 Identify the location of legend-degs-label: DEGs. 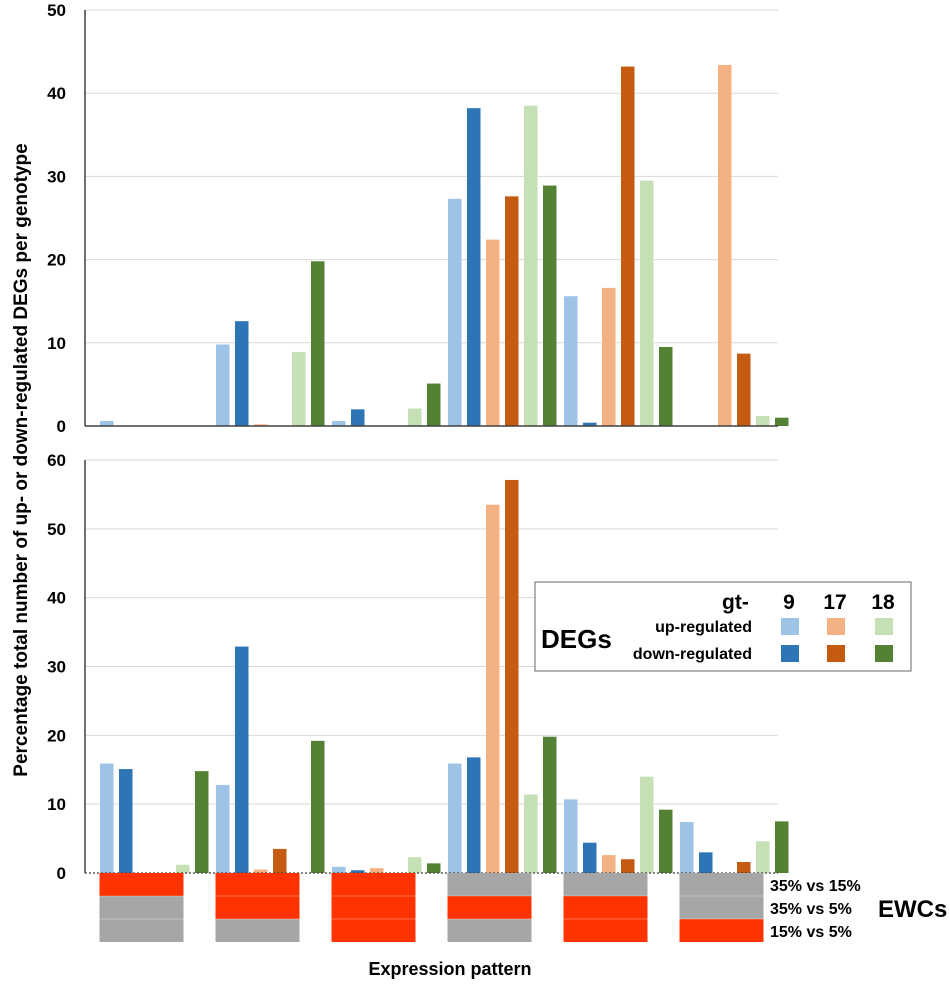
(576, 639).